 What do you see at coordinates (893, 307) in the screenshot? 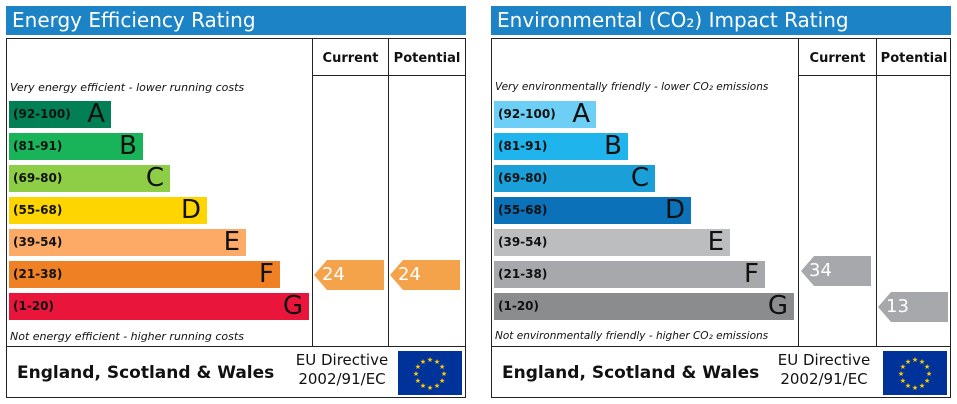
I see `potential-rating-value: 13` at bounding box center [893, 307].